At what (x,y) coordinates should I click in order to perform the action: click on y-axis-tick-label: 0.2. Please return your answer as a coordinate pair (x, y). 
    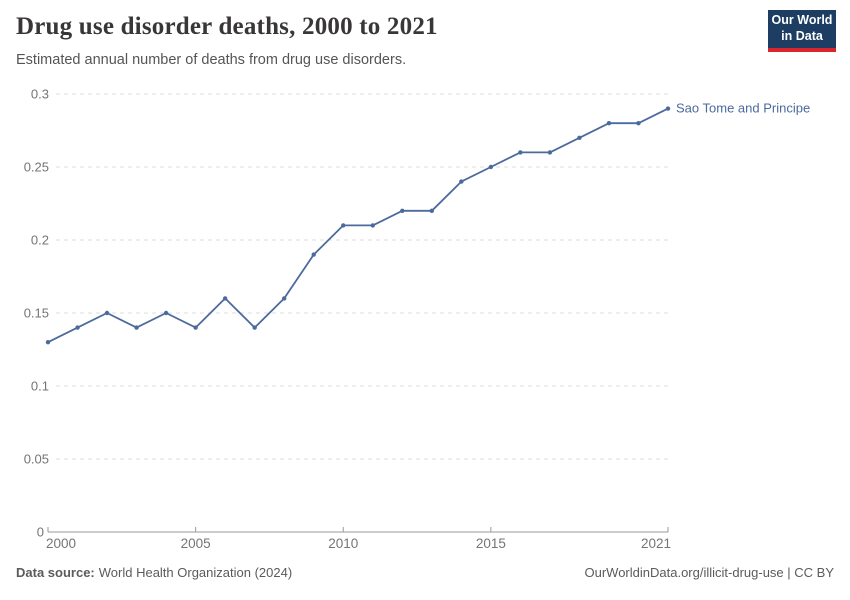
    Looking at the image, I should click on (40, 240).